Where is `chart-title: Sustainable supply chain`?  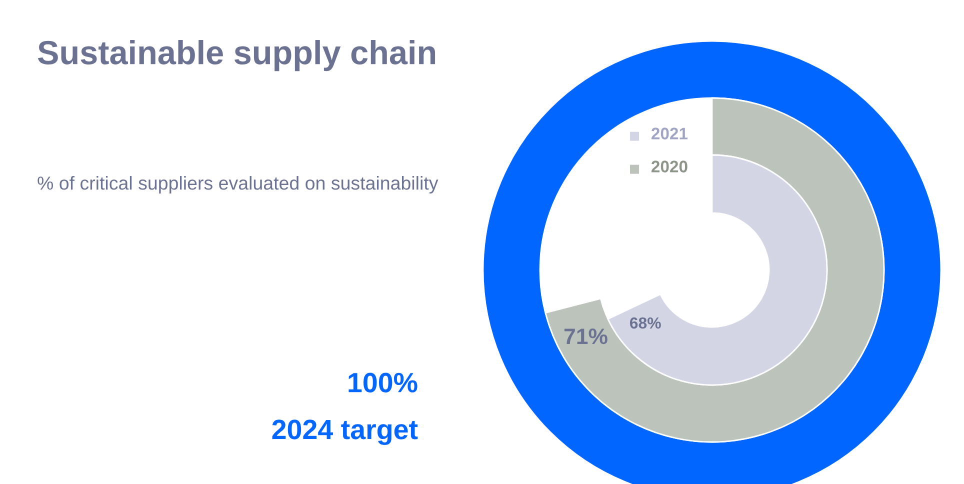 chart-title: Sustainable supply chain is located at coordinates (237, 56).